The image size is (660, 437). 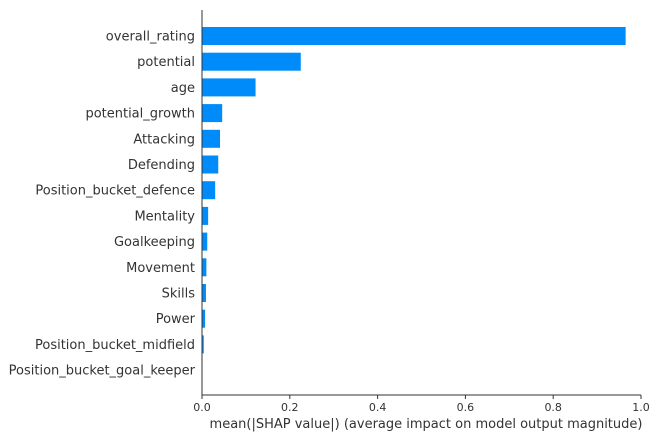 What do you see at coordinates (179, 294) in the screenshot?
I see `y-tick-label-Skills: Skills` at bounding box center [179, 294].